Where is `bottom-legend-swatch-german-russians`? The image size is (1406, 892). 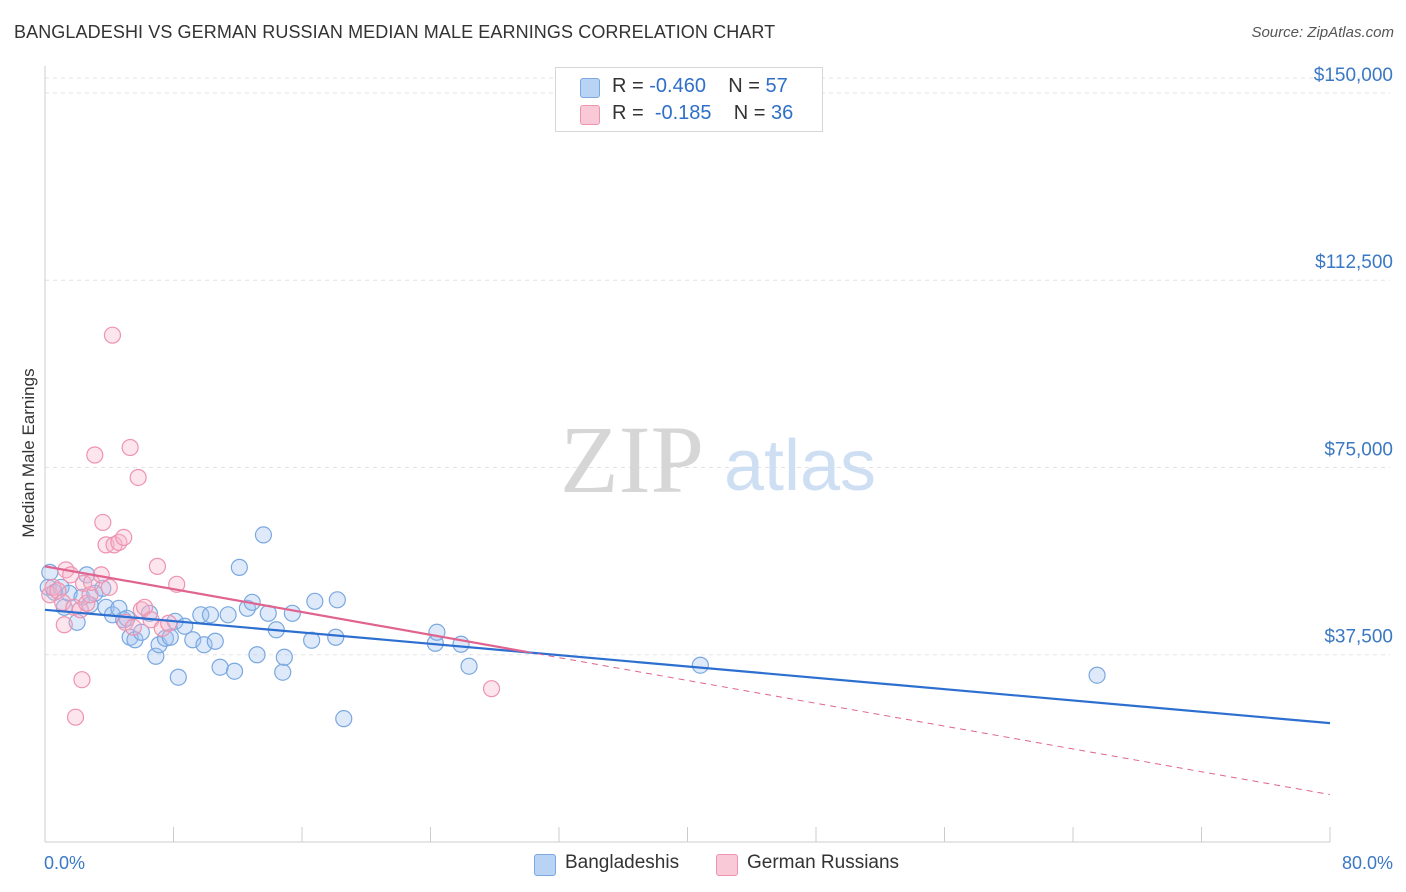 bottom-legend-swatch-german-russians is located at coordinates (727, 865).